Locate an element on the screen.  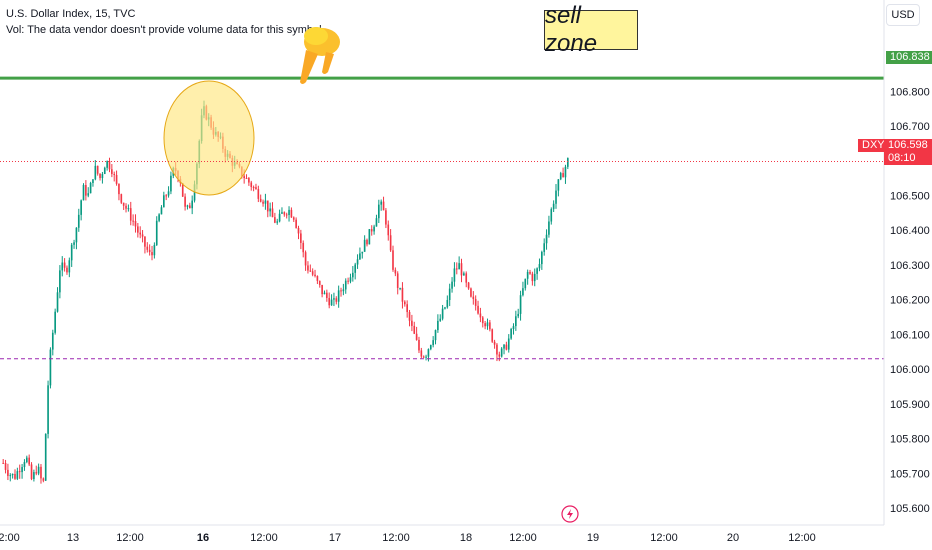
symbol-title: U.S. Dollar Index, 15, TVC is located at coordinates (71, 14).